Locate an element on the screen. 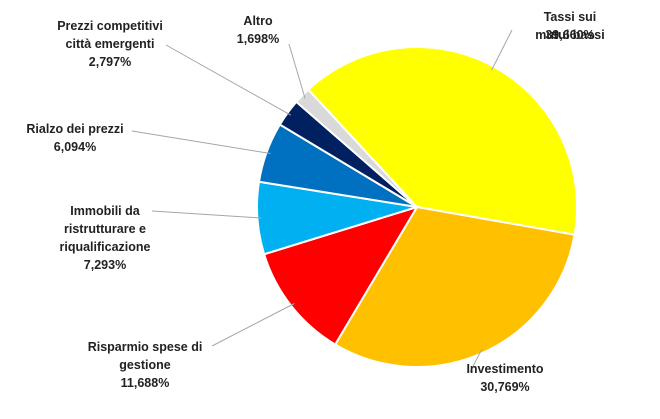 The height and width of the screenshot is (419, 660). value-label: 39,660% is located at coordinates (570, 35).